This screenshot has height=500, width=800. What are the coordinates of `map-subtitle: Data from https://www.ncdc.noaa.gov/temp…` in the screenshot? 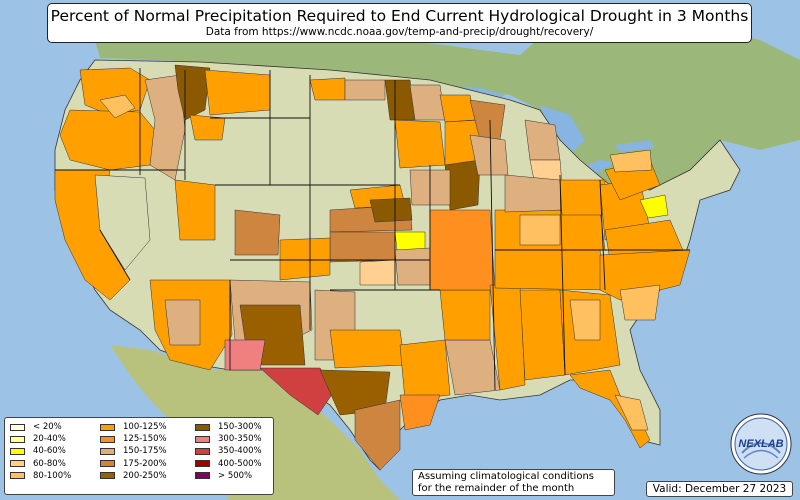 It's located at (399, 32).